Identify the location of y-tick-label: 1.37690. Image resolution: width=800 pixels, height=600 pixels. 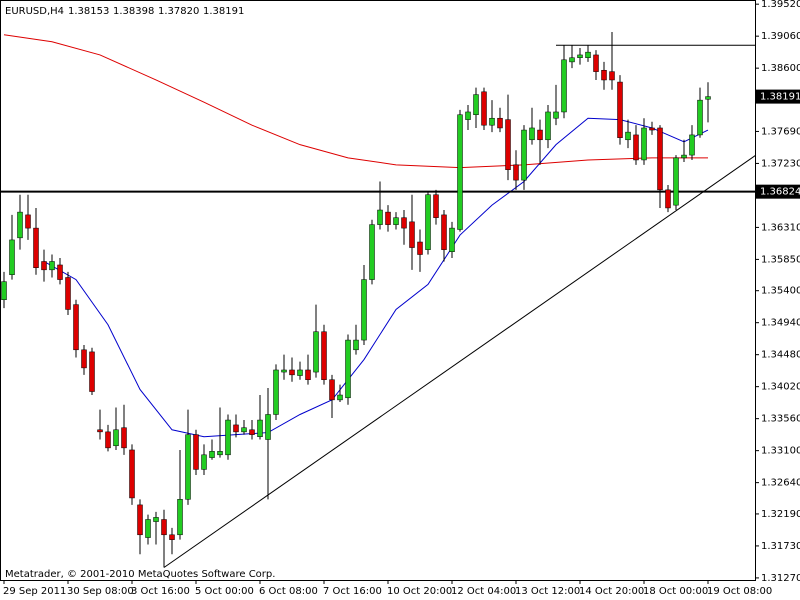
(780, 131).